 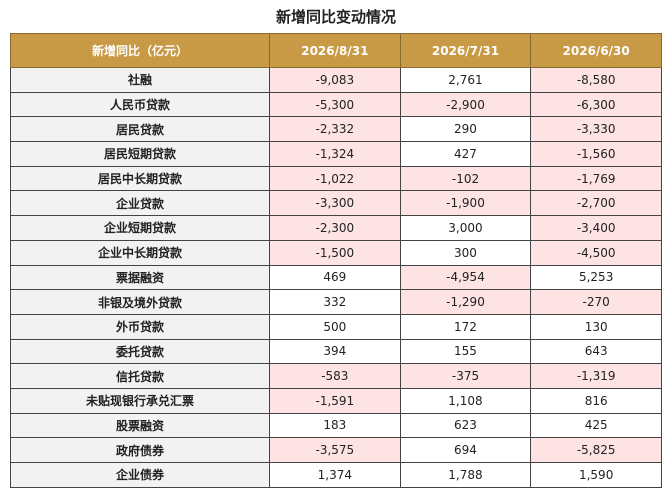 What do you see at coordinates (465, 50) in the screenshot?
I see `header-cell: 2026/7/31` at bounding box center [465, 50].